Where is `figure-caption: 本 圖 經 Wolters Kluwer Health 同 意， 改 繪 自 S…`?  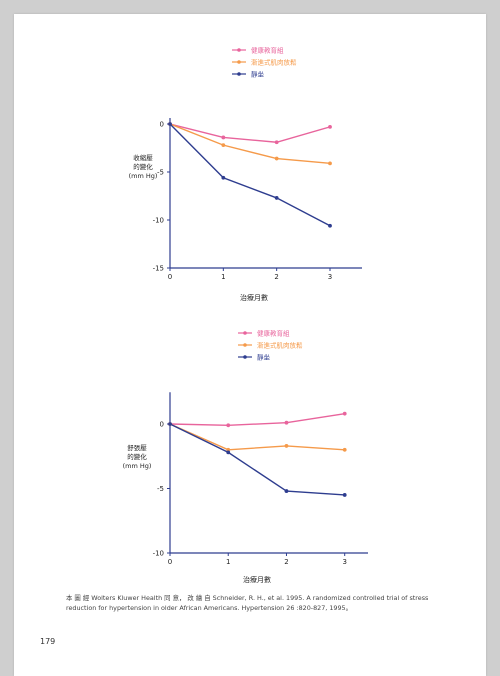
figure-caption: 本 圖 經 Wolters Kluwer Health 同 意， 改 繪 自 S… is located at coordinates (247, 603).